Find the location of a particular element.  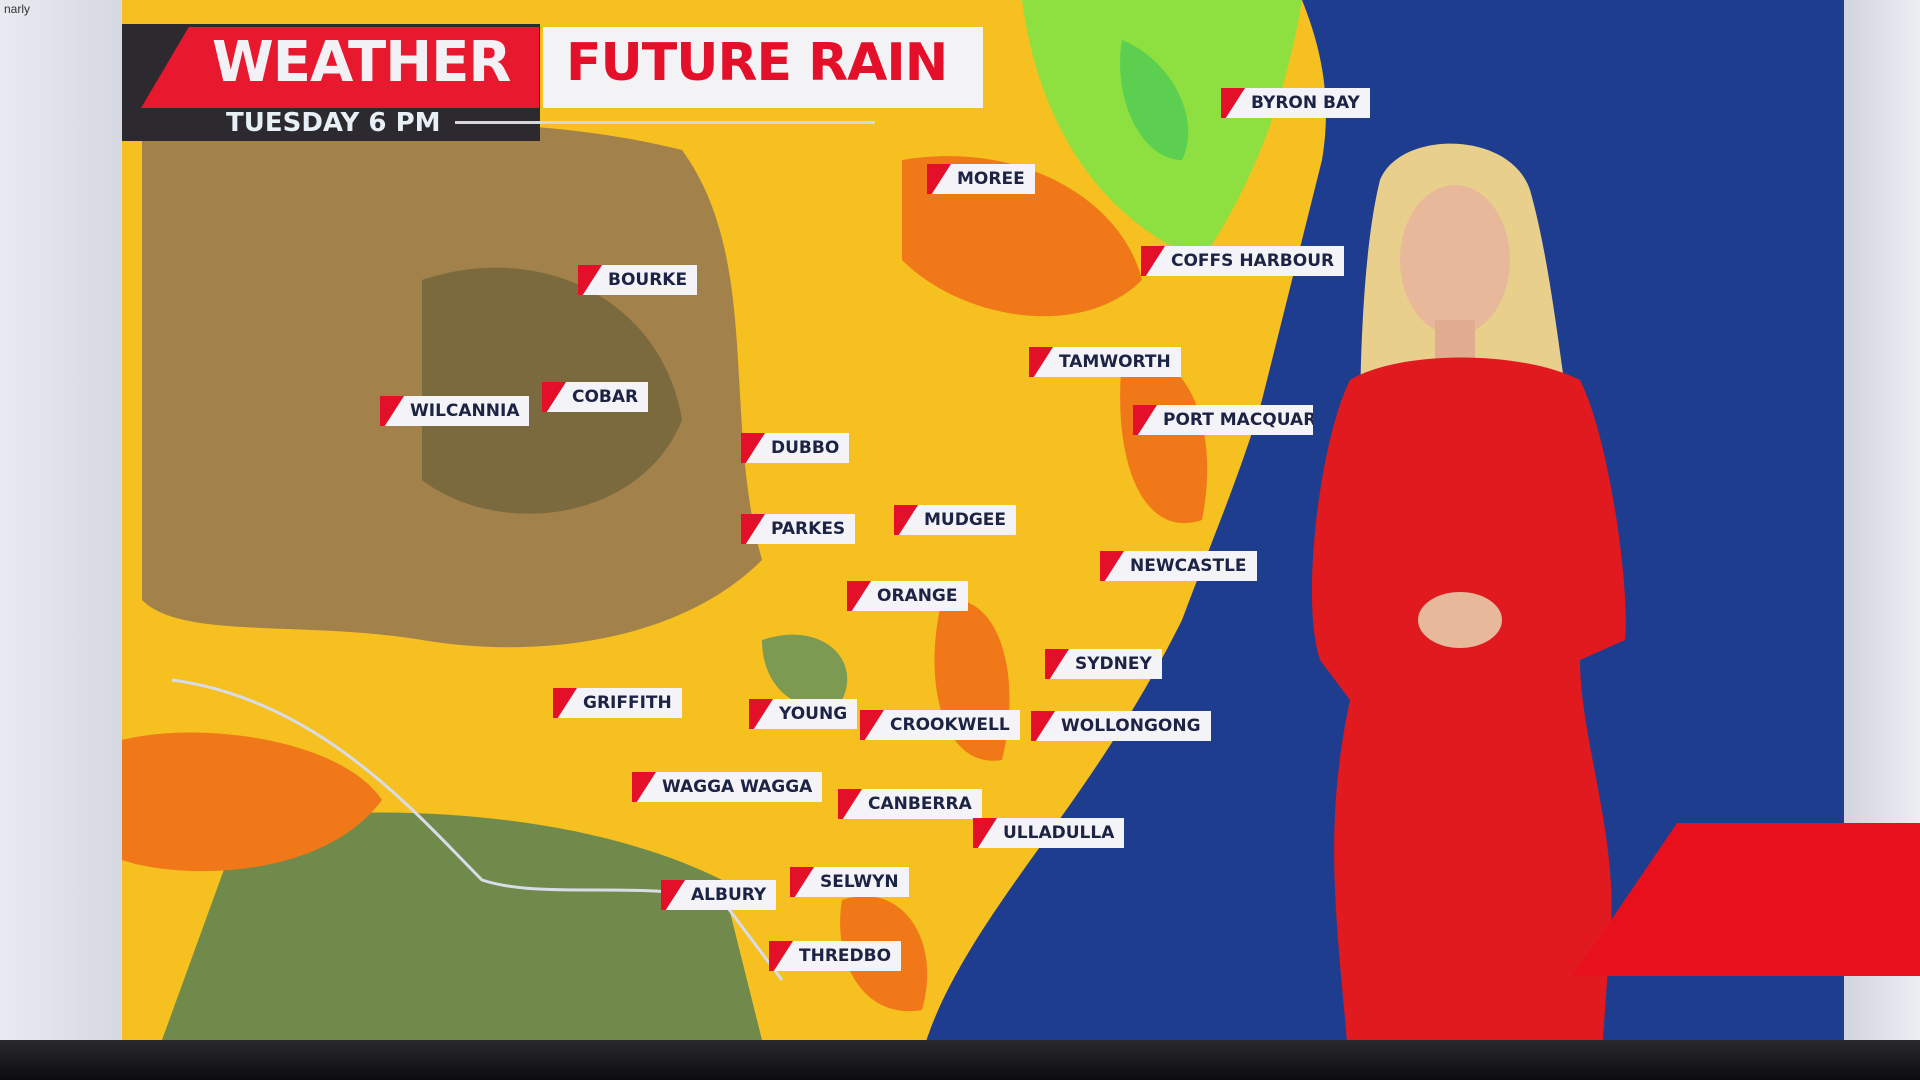

header-title: FUTURE RAIN is located at coordinates (757, 63).